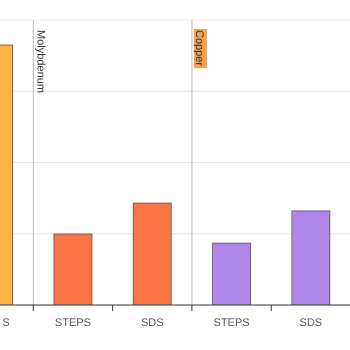 The image size is (350, 350). What do you see at coordinates (198, 48) in the screenshot?
I see `annotation: Copper` at bounding box center [198, 48].